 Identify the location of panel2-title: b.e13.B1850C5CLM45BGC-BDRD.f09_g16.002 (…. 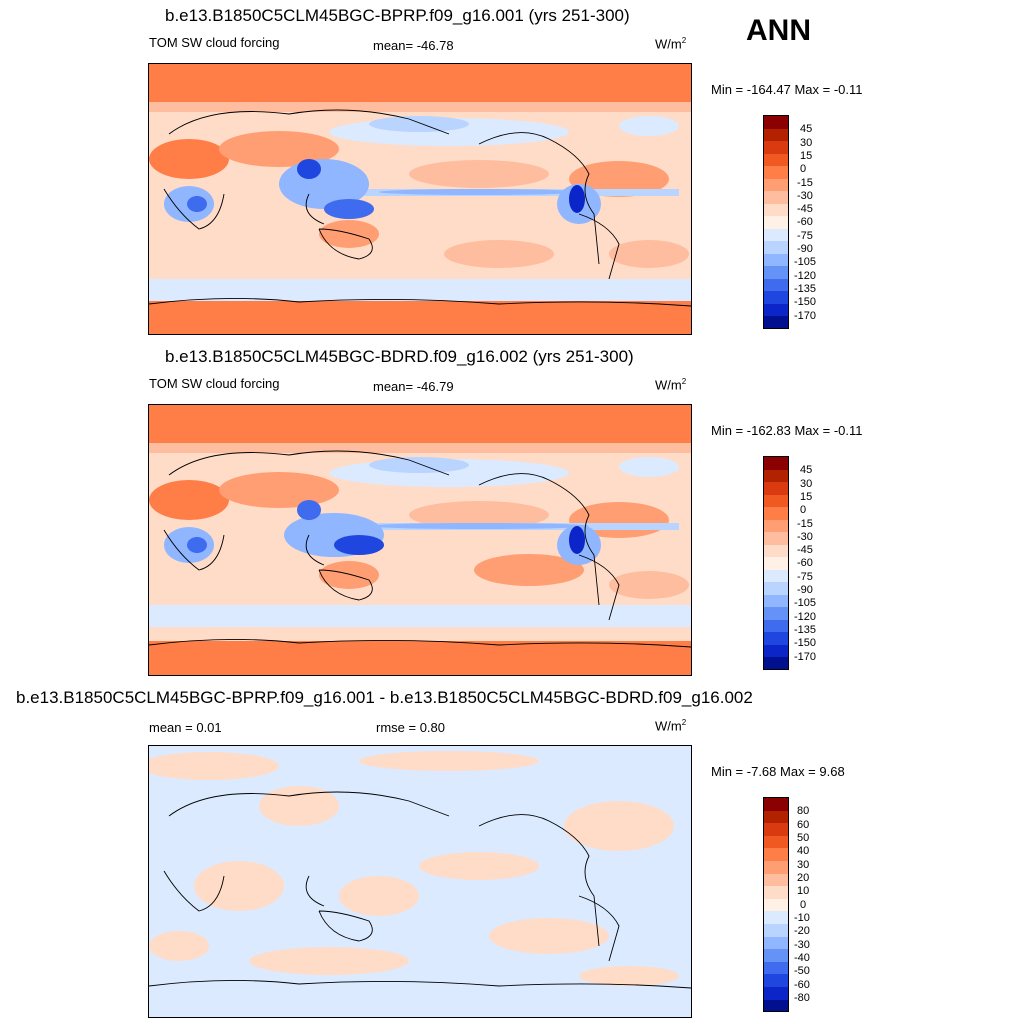
(399, 356).